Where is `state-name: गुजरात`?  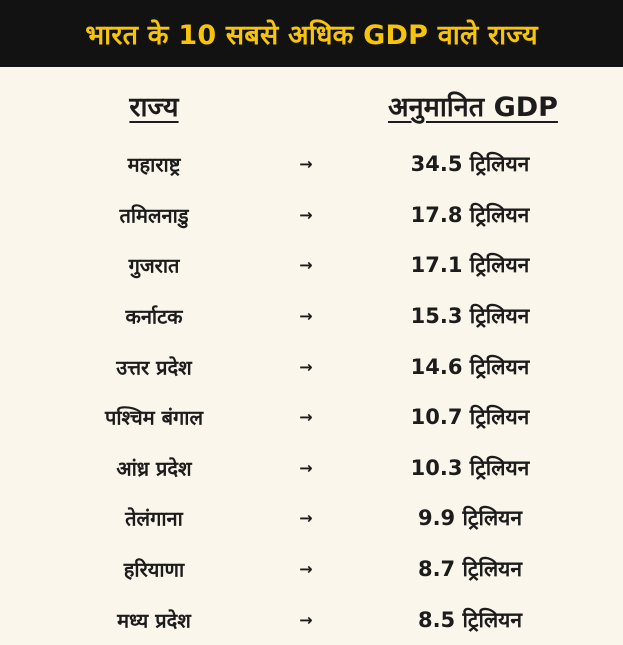 state-name: गुजरात is located at coordinates (154, 265).